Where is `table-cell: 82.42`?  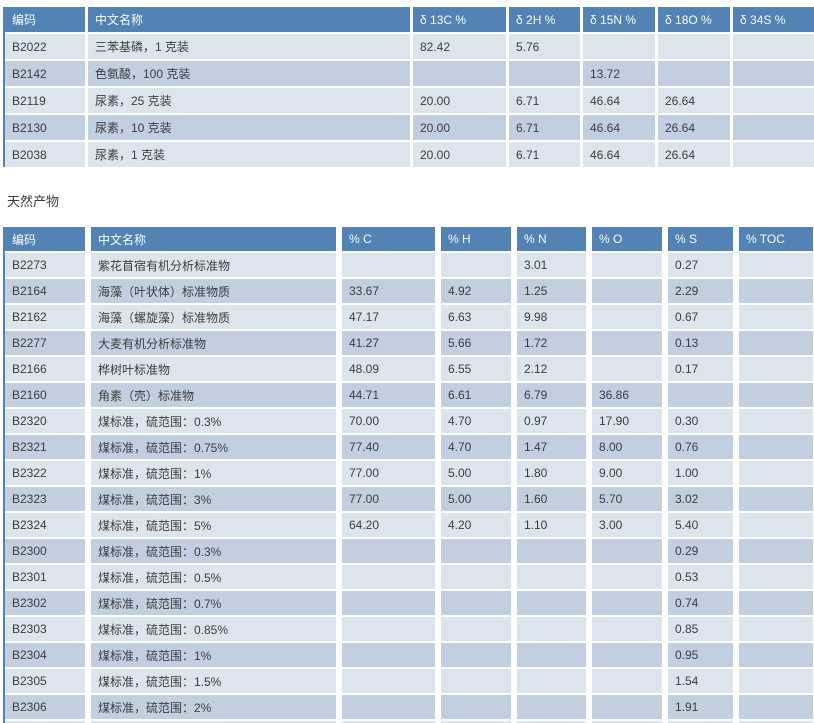
table-cell: 82.42 is located at coordinates (459, 46).